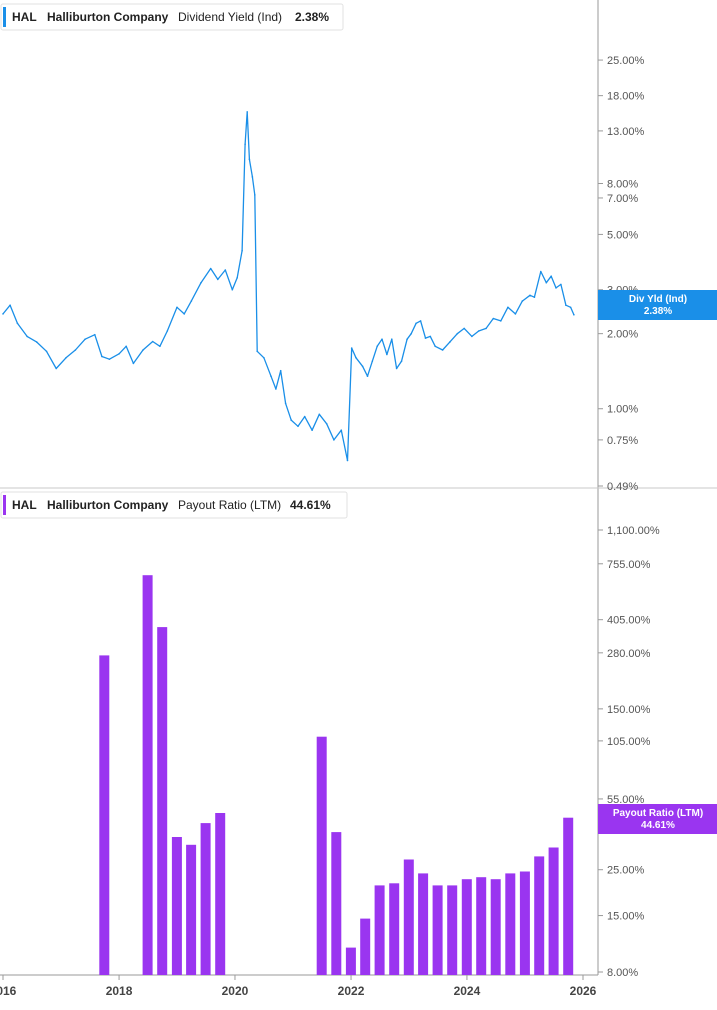 This screenshot has height=1010, width=717. Describe the element at coordinates (312, 17) in the screenshot. I see `legend-value: 2.38%` at that location.